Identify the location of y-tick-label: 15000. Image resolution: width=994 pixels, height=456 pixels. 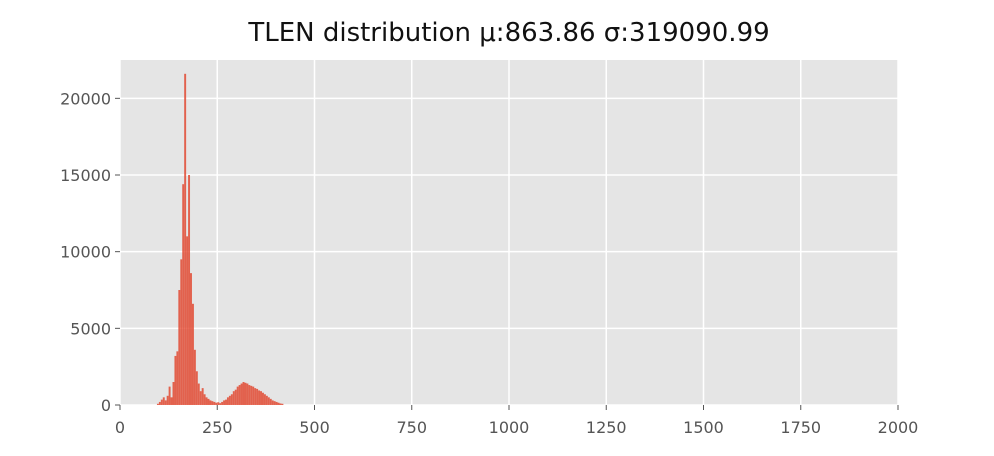
(85, 175).